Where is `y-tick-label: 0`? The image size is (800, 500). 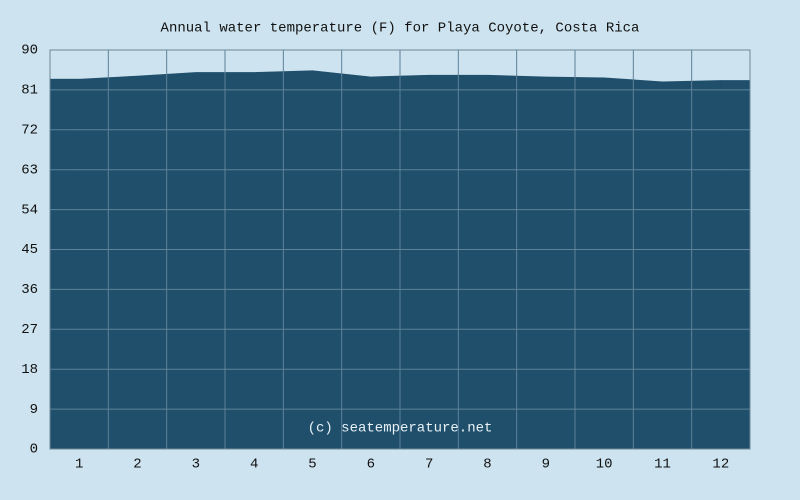
y-tick-label: 0 is located at coordinates (34, 450).